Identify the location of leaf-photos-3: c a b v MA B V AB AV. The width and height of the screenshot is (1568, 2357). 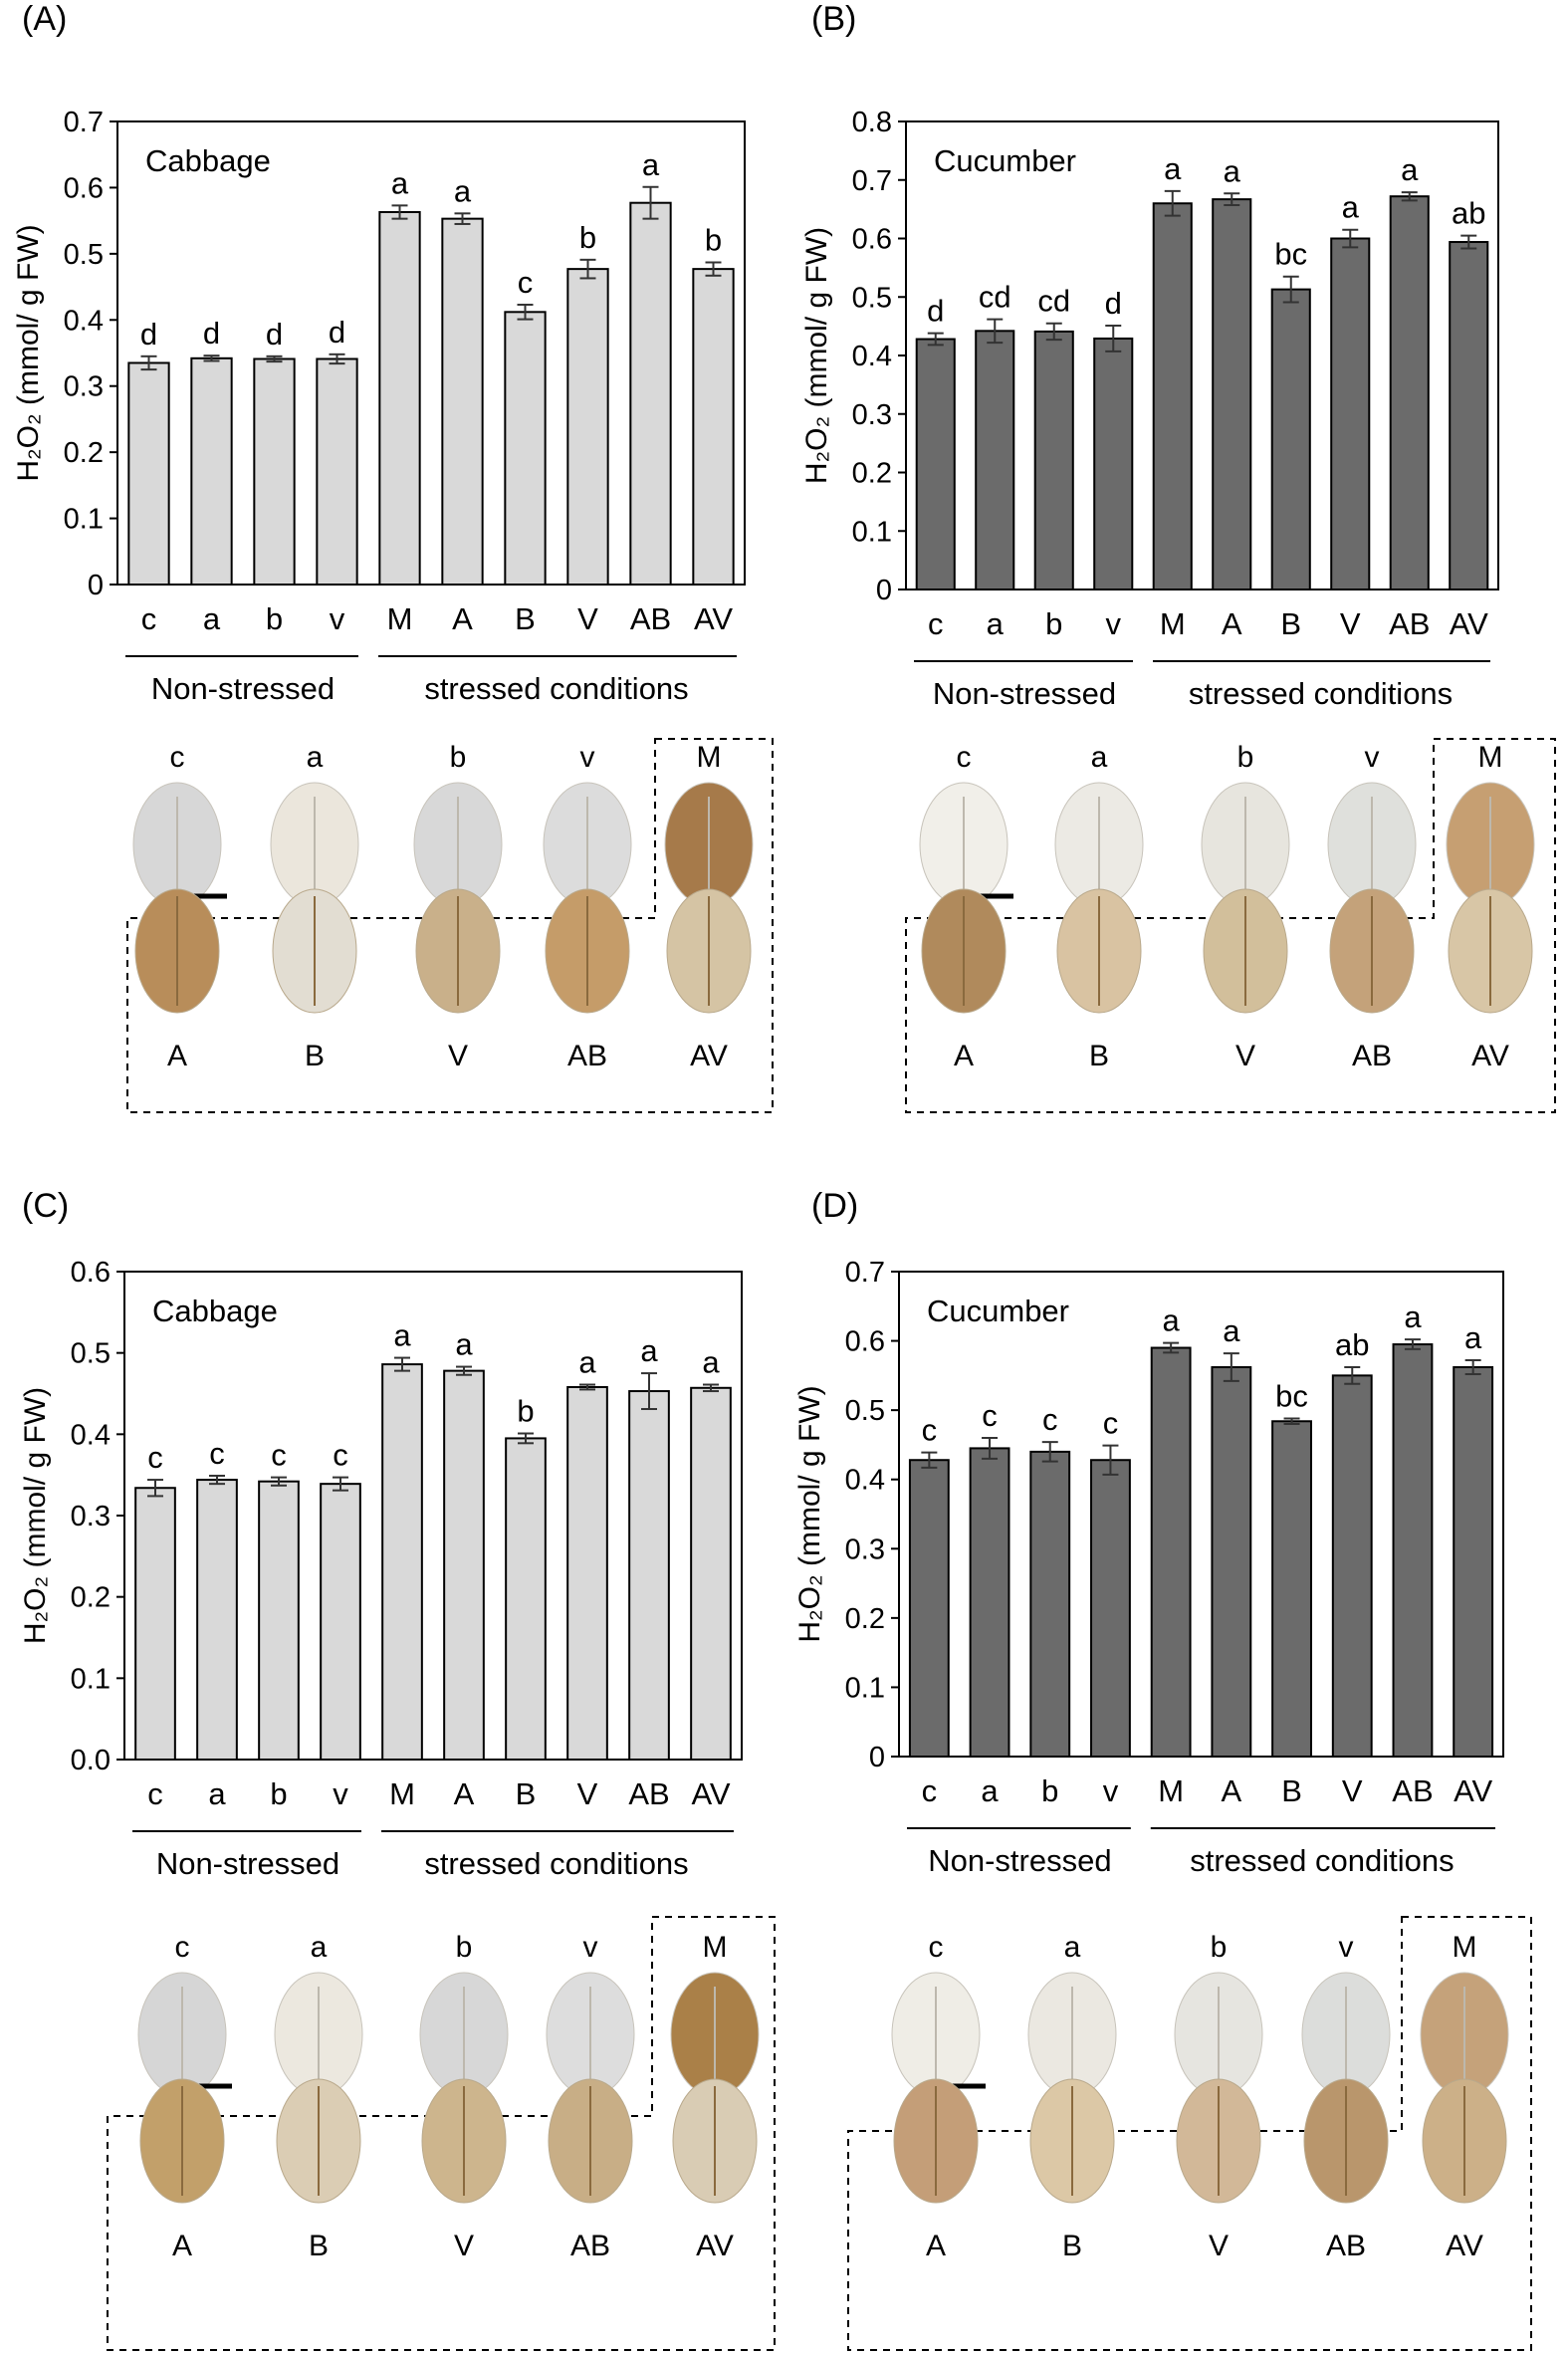
(1189, 2133).